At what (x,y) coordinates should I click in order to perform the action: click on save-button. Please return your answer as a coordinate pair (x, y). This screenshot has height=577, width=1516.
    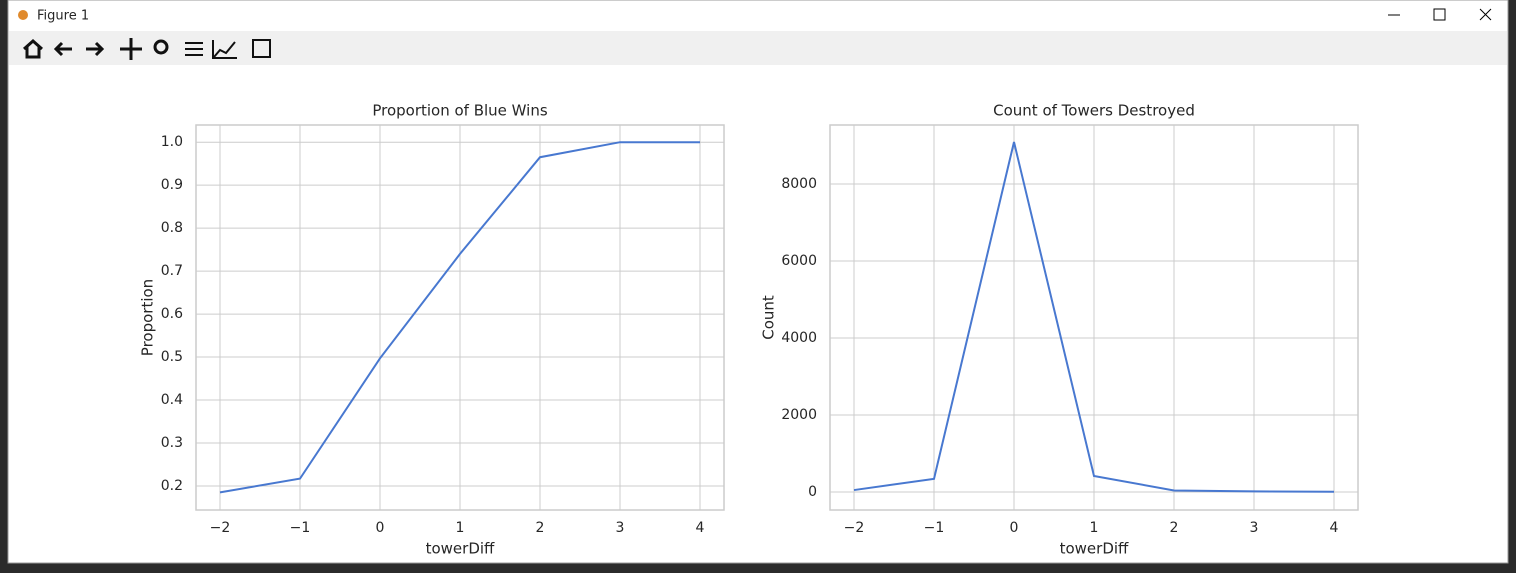
    Looking at the image, I should click on (261, 48).